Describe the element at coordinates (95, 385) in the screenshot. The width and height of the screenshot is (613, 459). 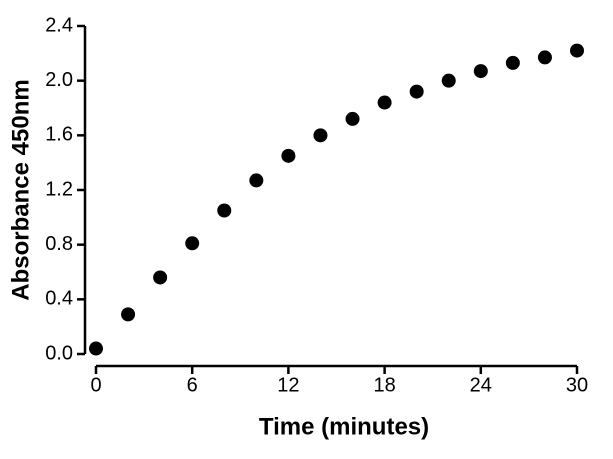
I see `x-tick-label: 0` at that location.